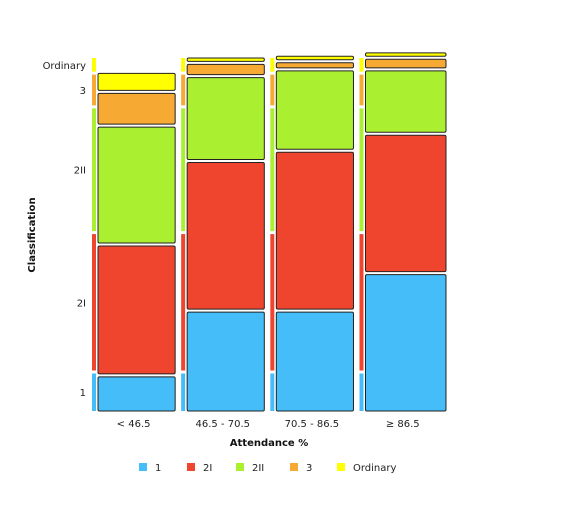  I want to click on y-tick-label: 1, so click(83, 393).